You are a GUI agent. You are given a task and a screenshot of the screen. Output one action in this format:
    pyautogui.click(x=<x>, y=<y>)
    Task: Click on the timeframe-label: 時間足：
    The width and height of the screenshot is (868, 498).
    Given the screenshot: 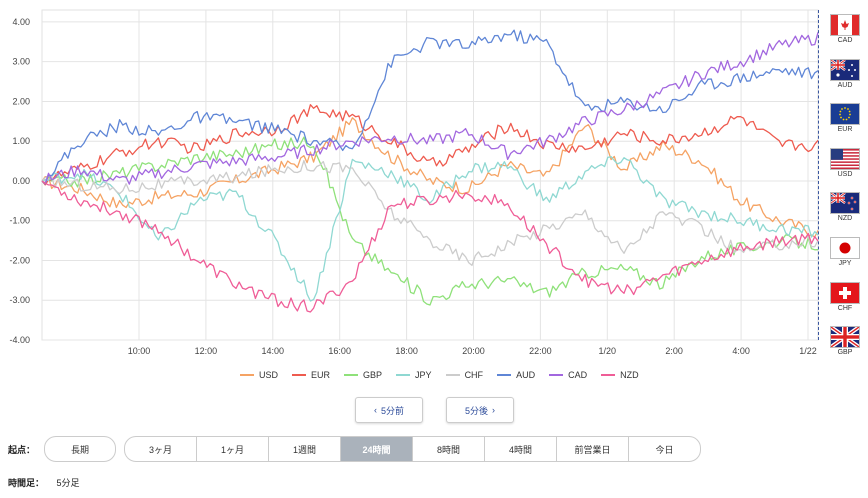 What is the action you would take?
    pyautogui.click(x=26, y=483)
    